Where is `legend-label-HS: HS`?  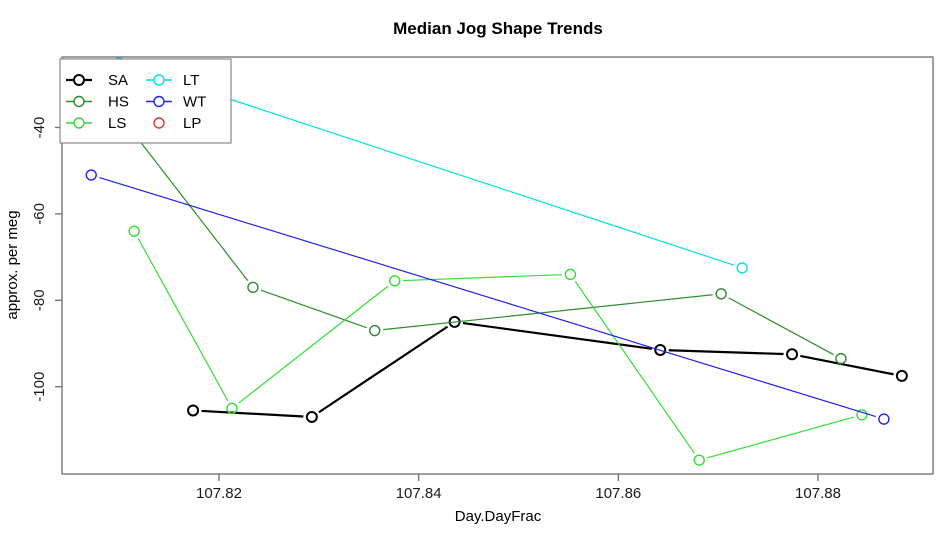
legend-label-HS: HS is located at coordinates (118, 102).